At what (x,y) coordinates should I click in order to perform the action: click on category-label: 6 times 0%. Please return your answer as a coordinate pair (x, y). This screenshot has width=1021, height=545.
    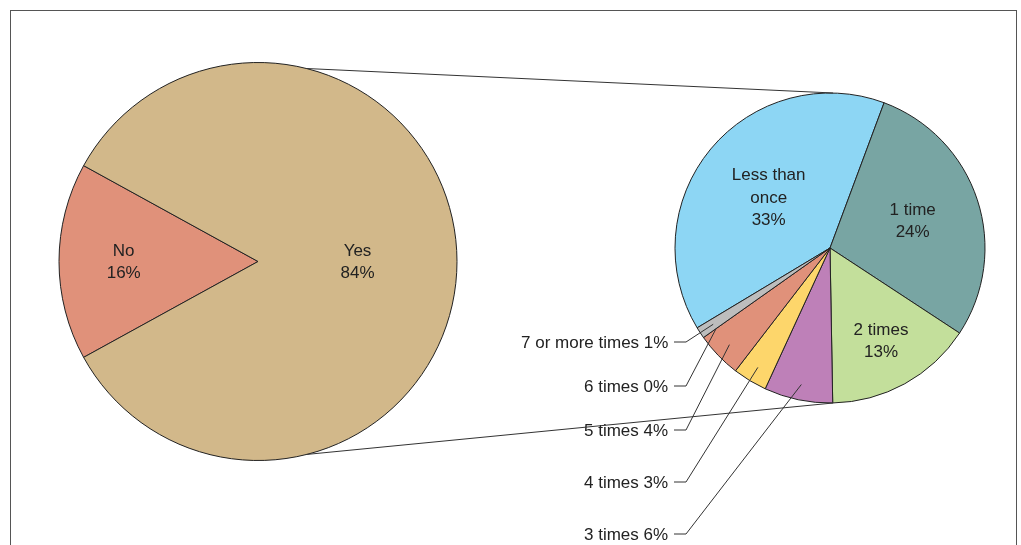
    Looking at the image, I should click on (626, 386).